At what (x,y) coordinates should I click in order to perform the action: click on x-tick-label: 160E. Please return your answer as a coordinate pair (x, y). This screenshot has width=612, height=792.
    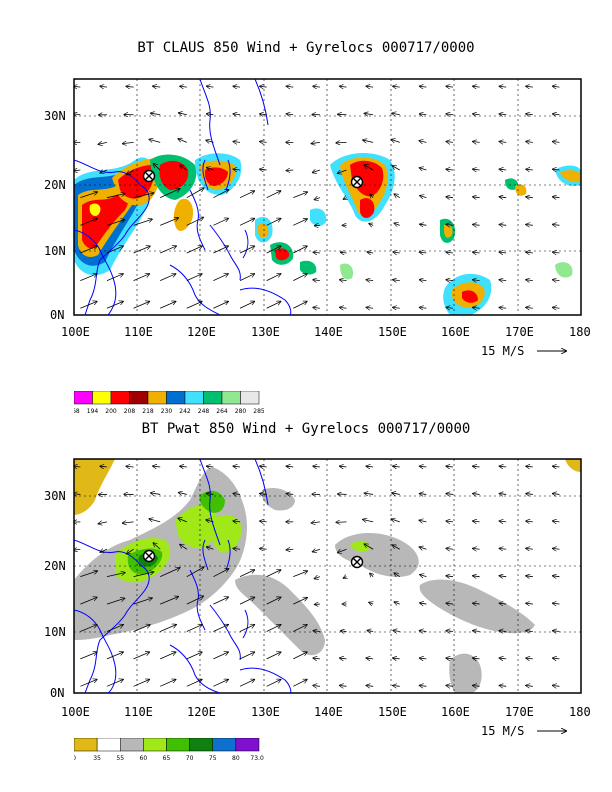
    Looking at the image, I should click on (455, 712).